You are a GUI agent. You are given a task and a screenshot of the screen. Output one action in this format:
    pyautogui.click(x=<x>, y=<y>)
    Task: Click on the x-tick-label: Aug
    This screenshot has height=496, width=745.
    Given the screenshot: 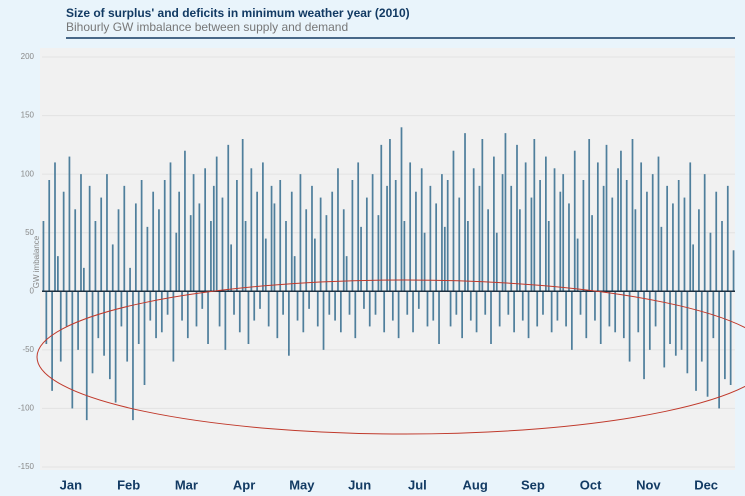 What is the action you would take?
    pyautogui.click(x=474, y=484)
    